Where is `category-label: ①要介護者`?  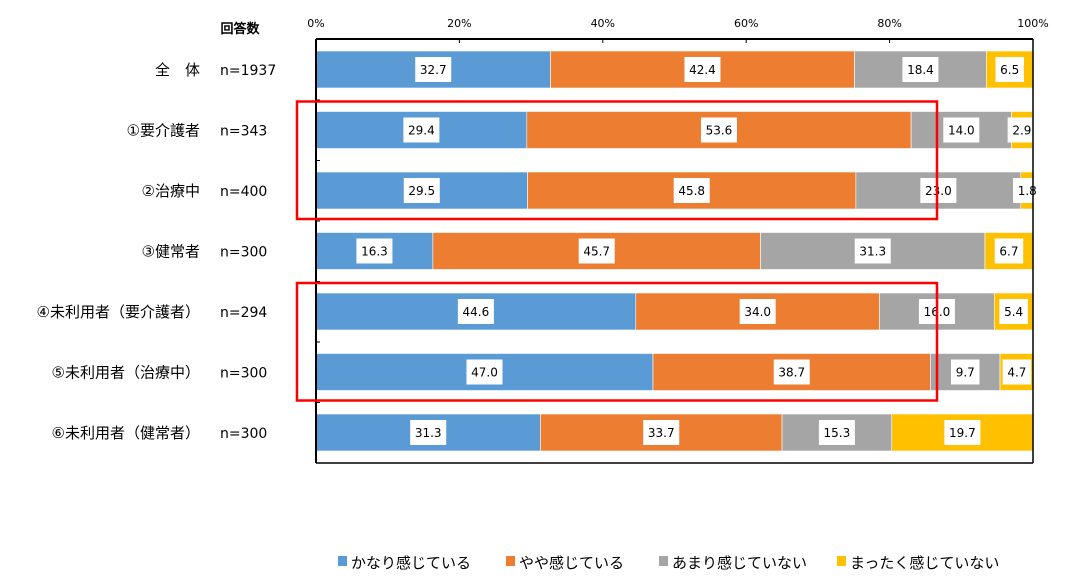 category-label: ①要介護者 is located at coordinates (163, 131).